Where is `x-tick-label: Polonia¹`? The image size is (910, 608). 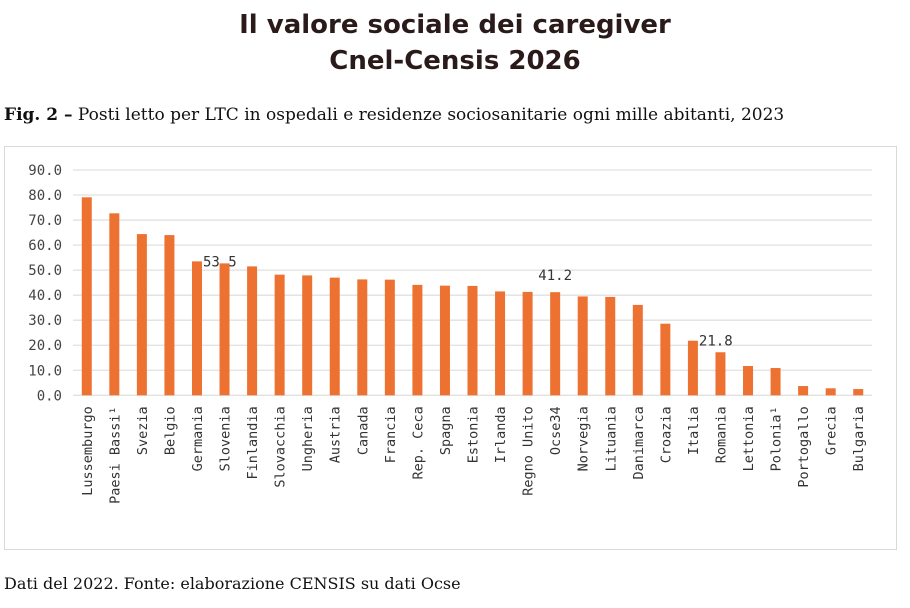
x-tick-label: Polonia¹ is located at coordinates (777, 438).